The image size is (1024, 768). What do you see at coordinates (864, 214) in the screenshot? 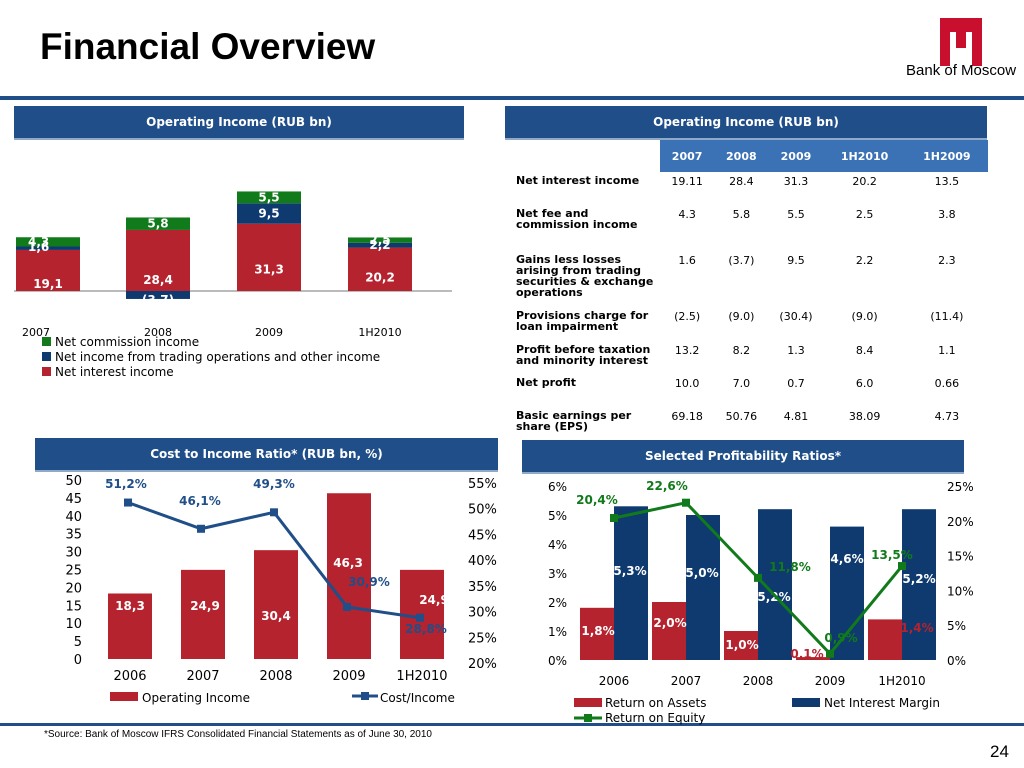
I see `table-cell: 2.5` at bounding box center [864, 214].